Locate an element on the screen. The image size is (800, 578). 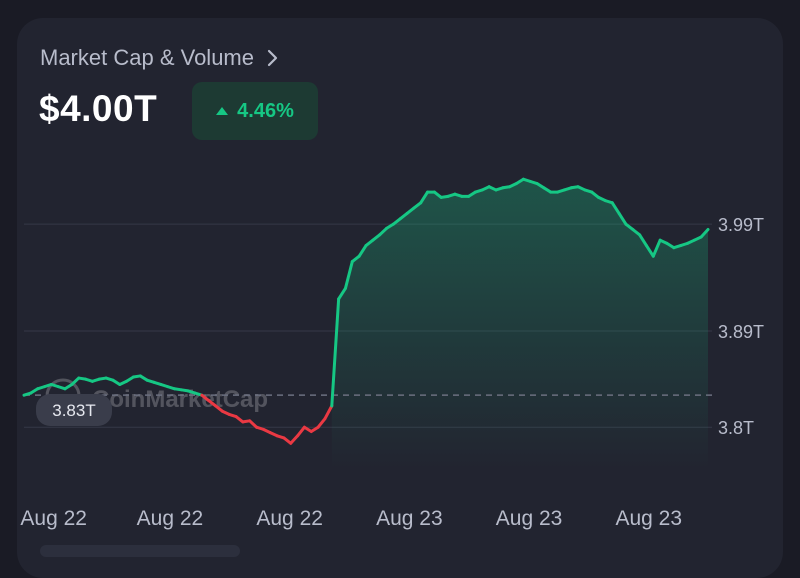
market-cap-volume-link: Market Cap & Volume is located at coordinates (161, 58).